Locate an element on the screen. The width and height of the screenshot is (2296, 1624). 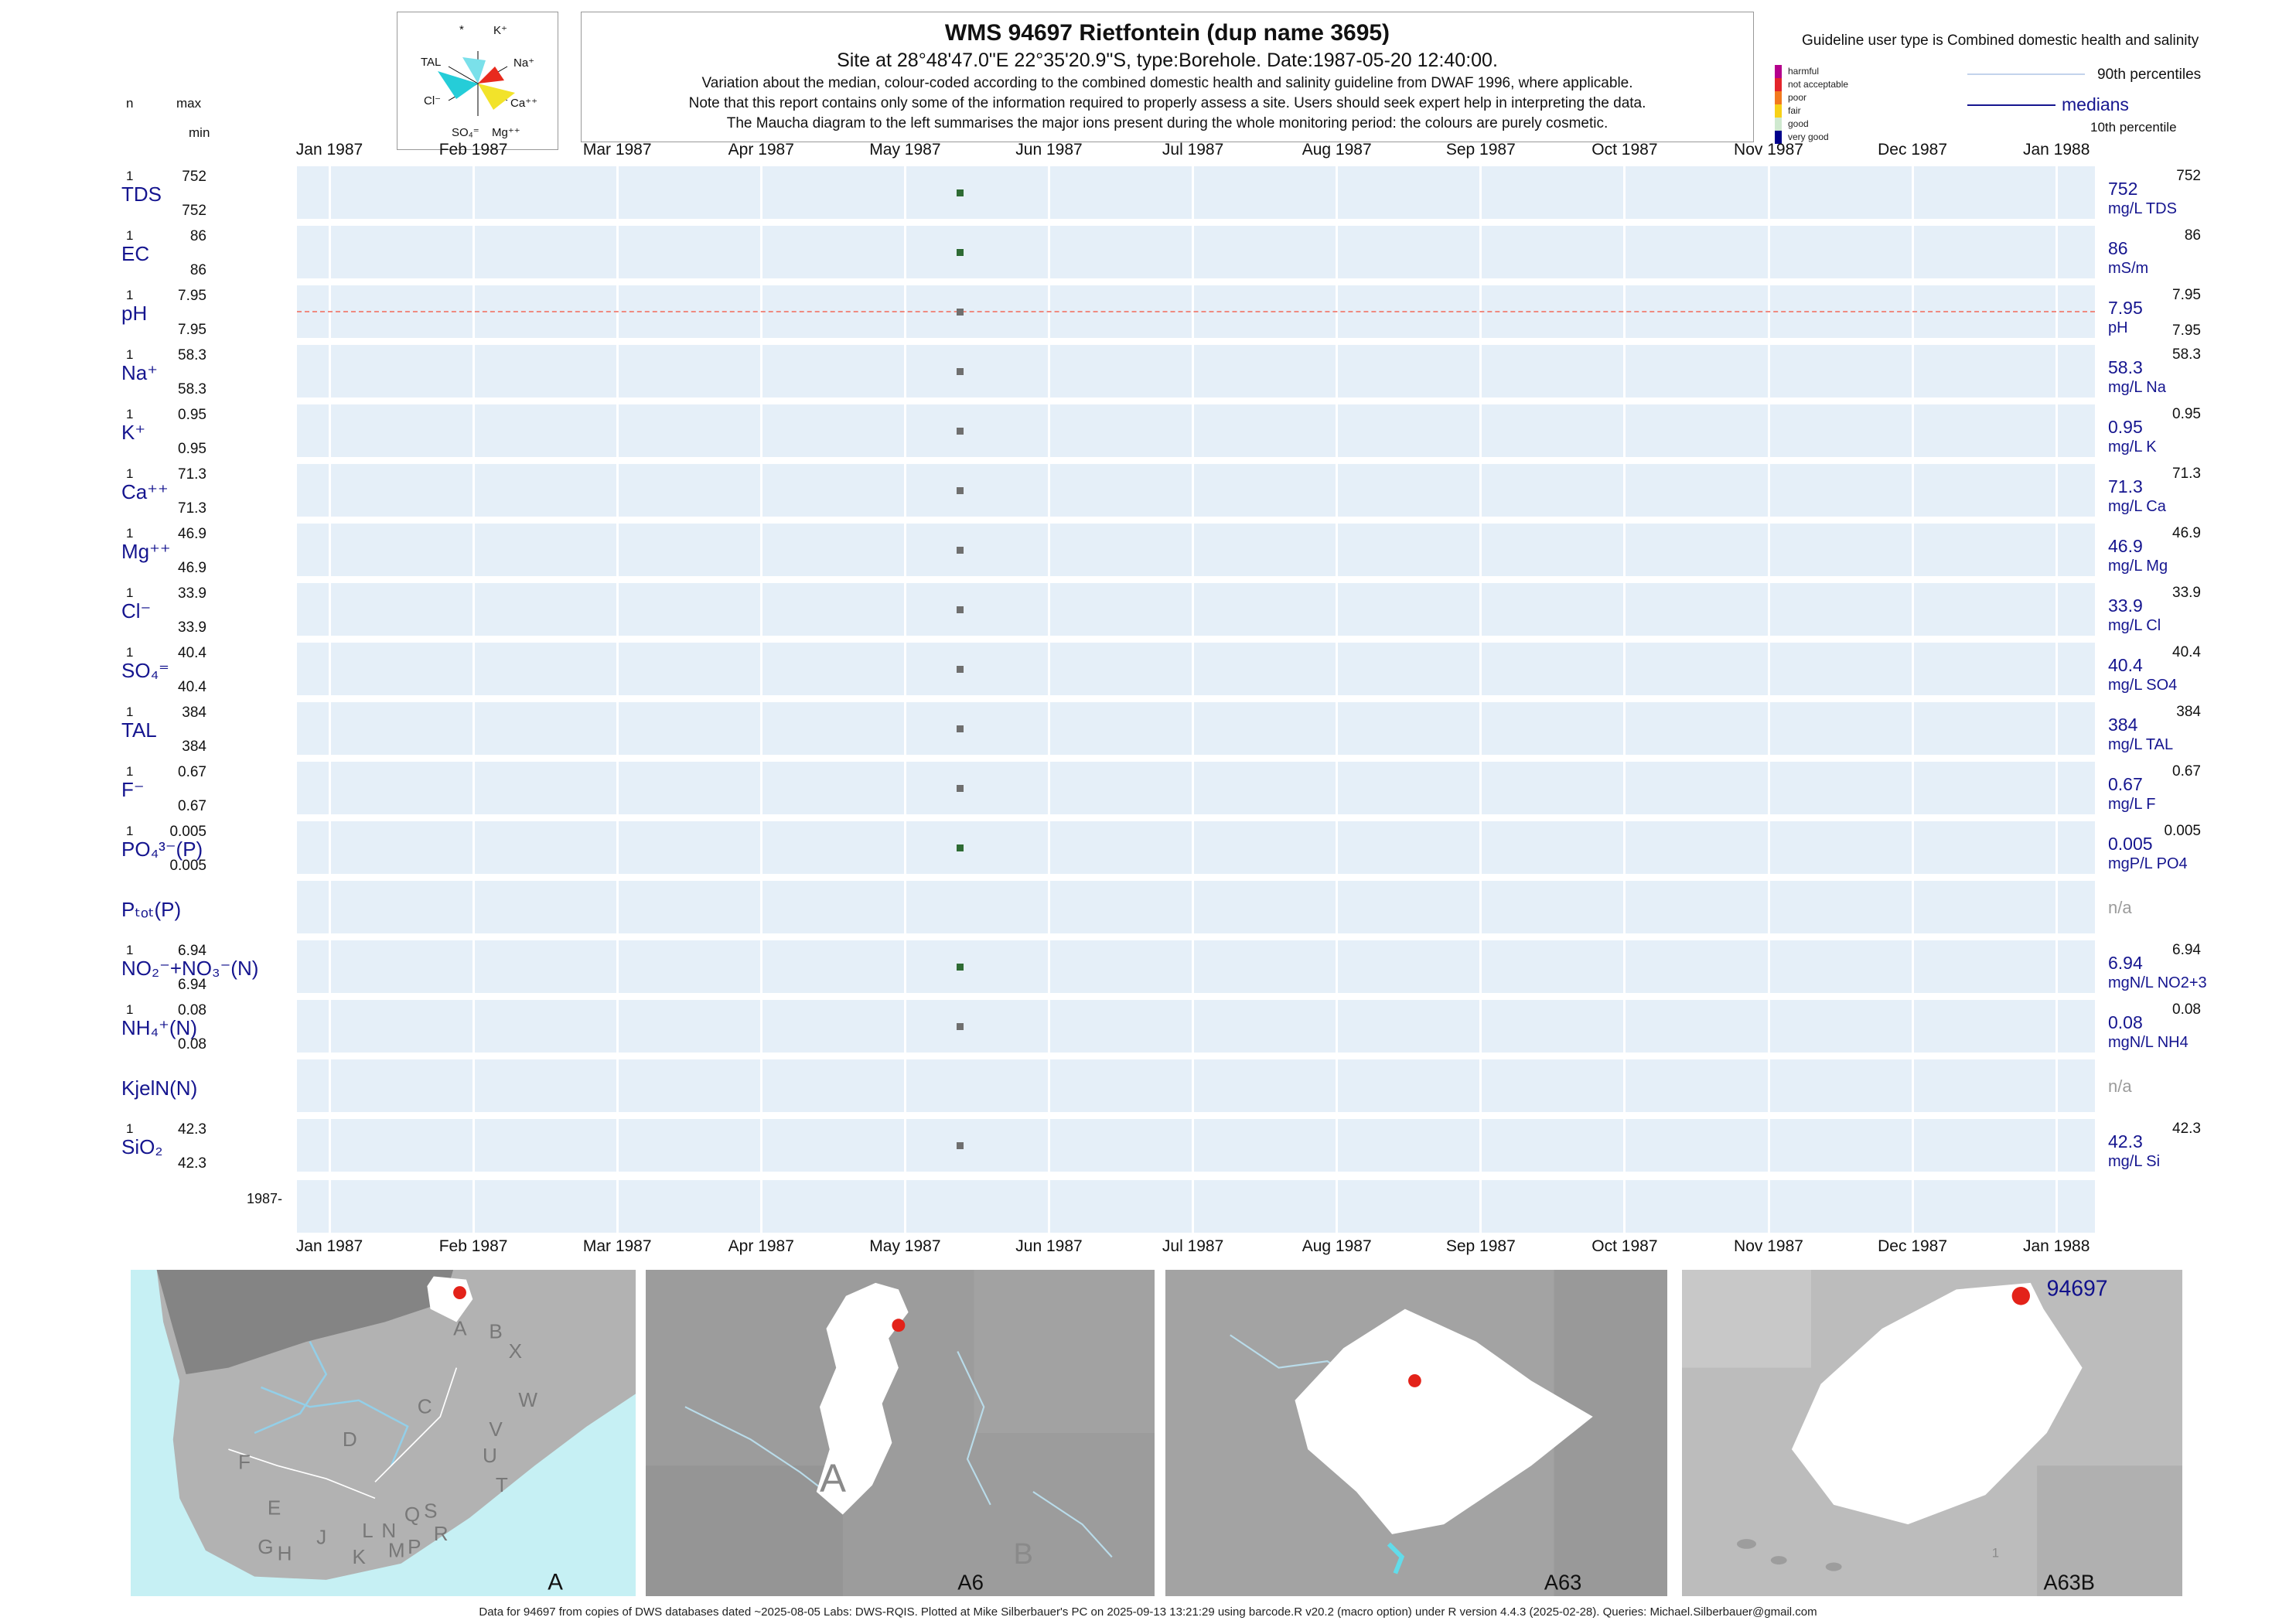
maucha-ion-label: Cl⁻ is located at coordinates (433, 100).